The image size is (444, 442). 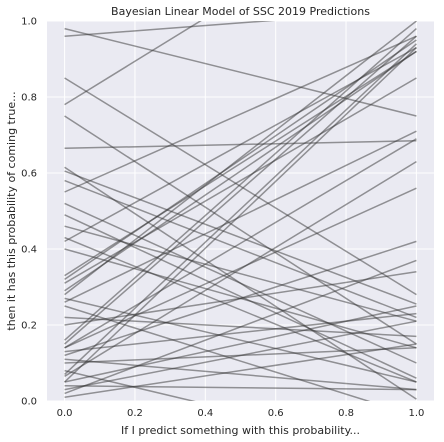 What do you see at coordinates (276, 413) in the screenshot?
I see `x-tick-label: 0.6` at bounding box center [276, 413].